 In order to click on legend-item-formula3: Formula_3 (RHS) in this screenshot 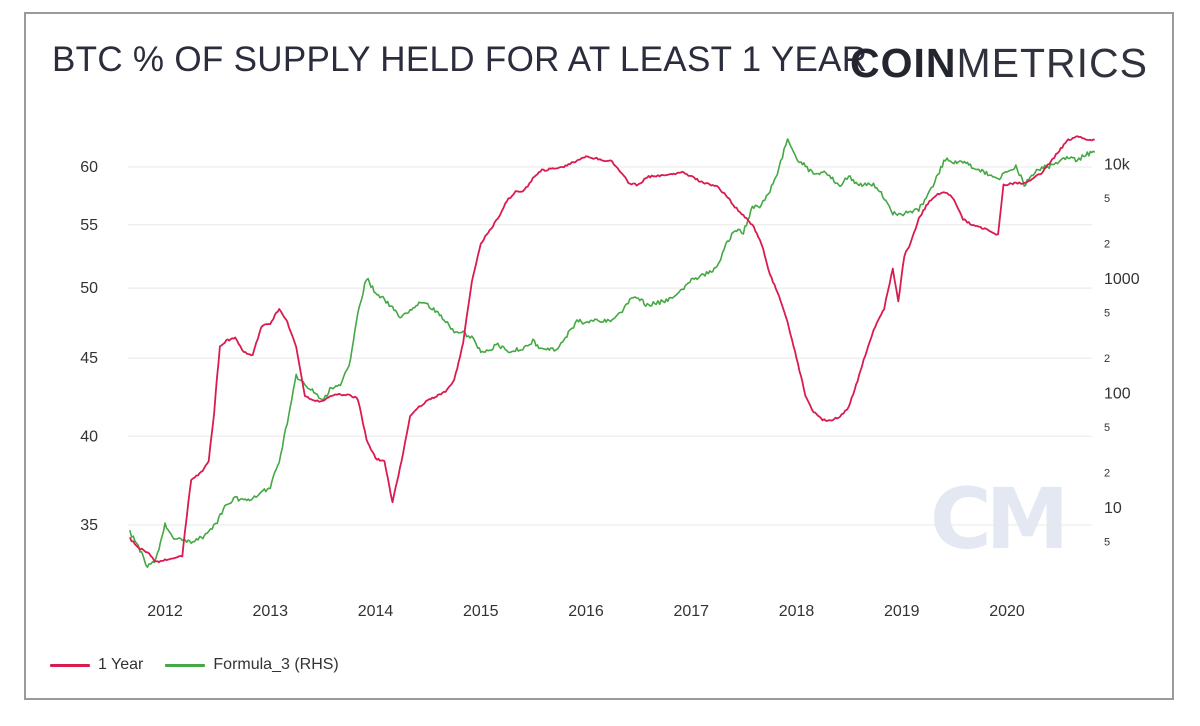, I will do `click(252, 665)`.